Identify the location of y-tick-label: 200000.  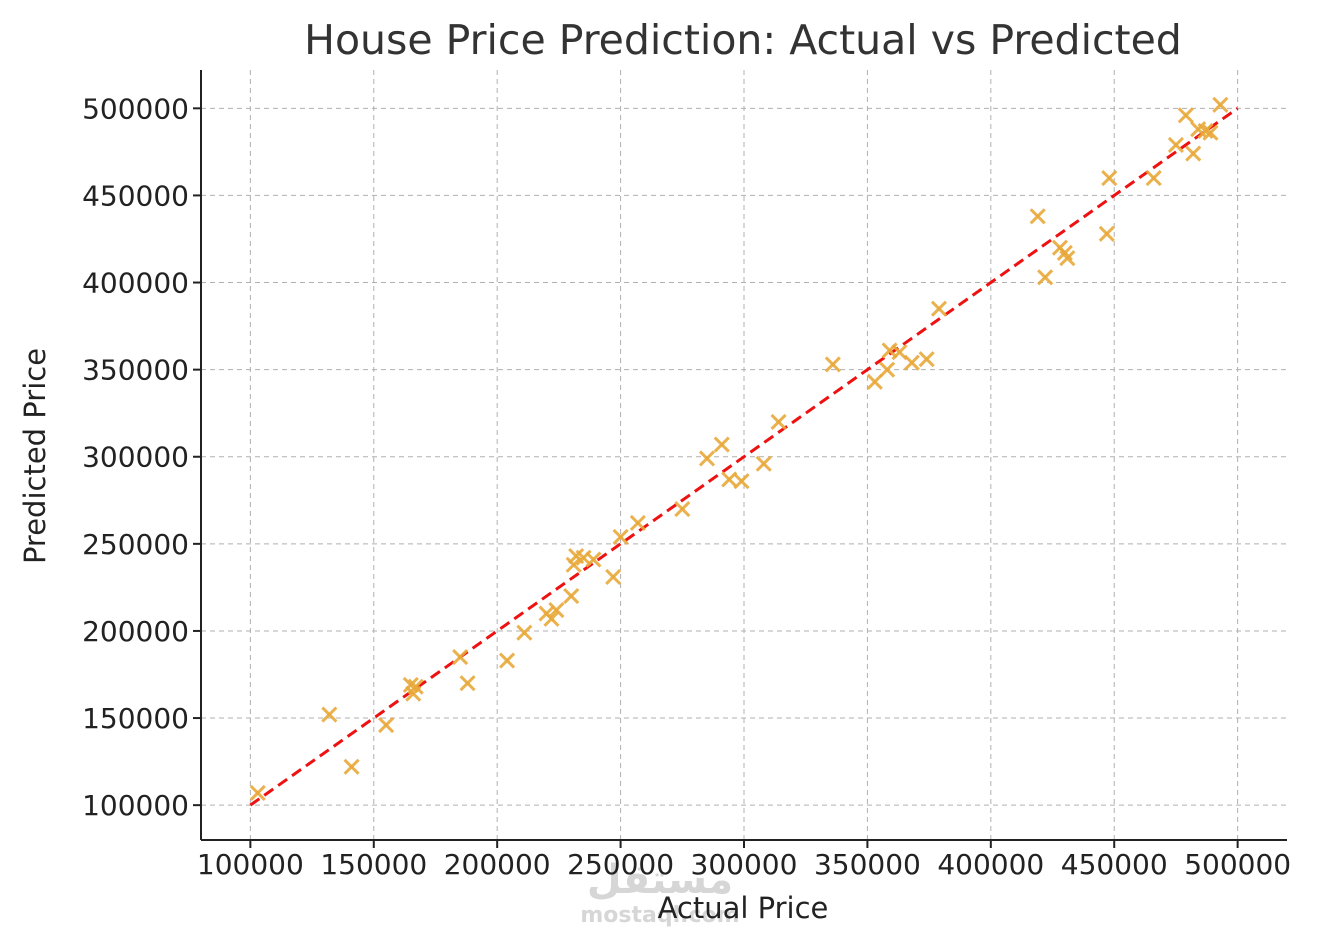
(135, 631).